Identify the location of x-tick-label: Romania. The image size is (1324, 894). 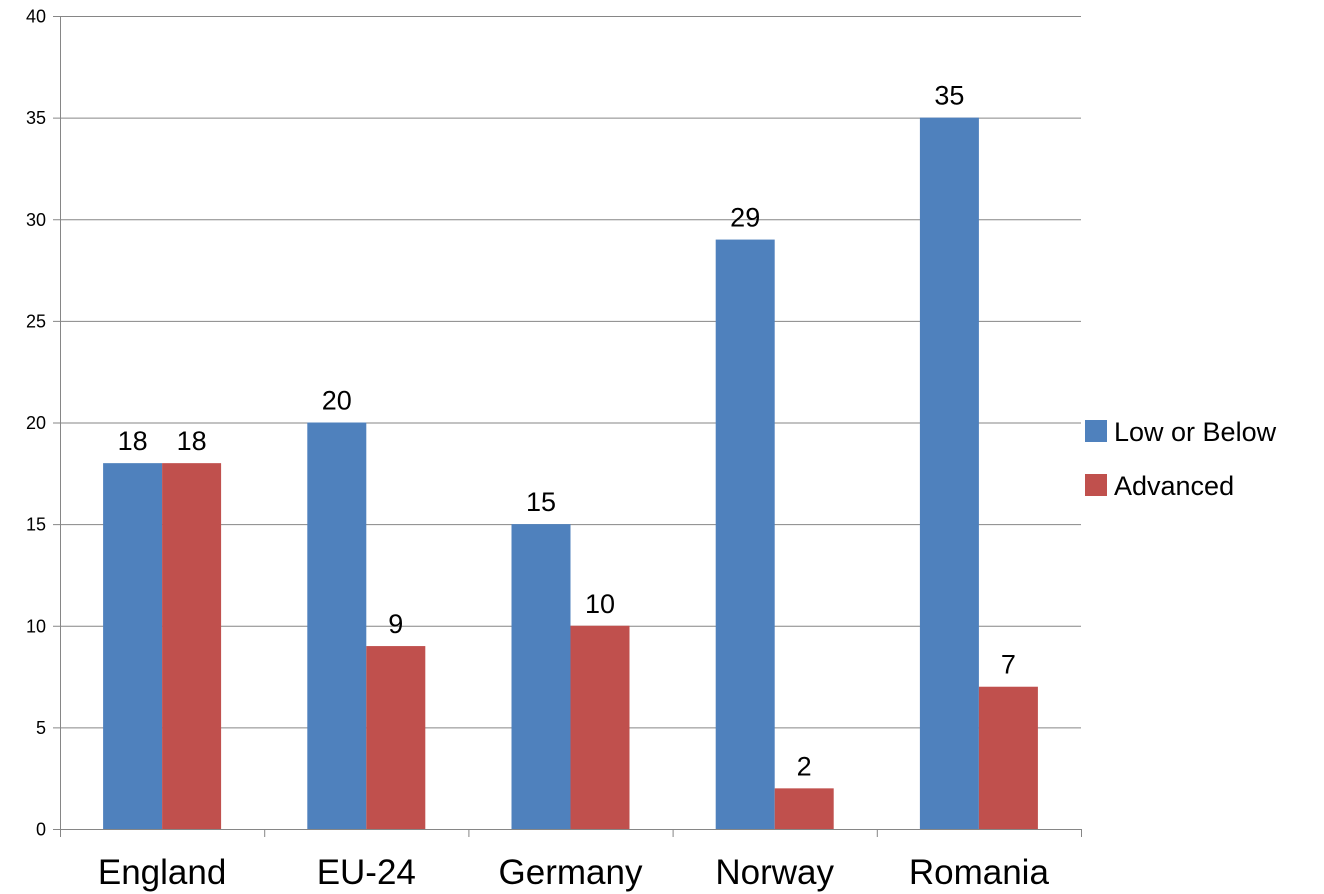
(979, 872).